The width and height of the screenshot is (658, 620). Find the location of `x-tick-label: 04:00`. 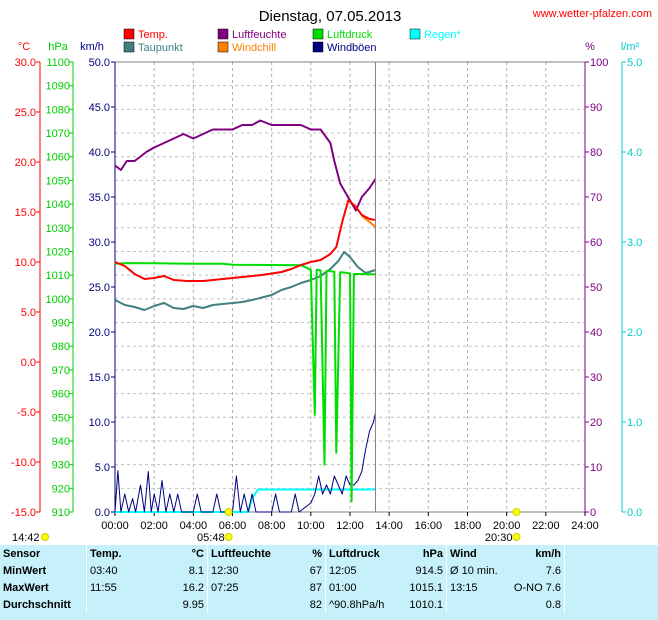

x-tick-label: 04:00 is located at coordinates (194, 526).